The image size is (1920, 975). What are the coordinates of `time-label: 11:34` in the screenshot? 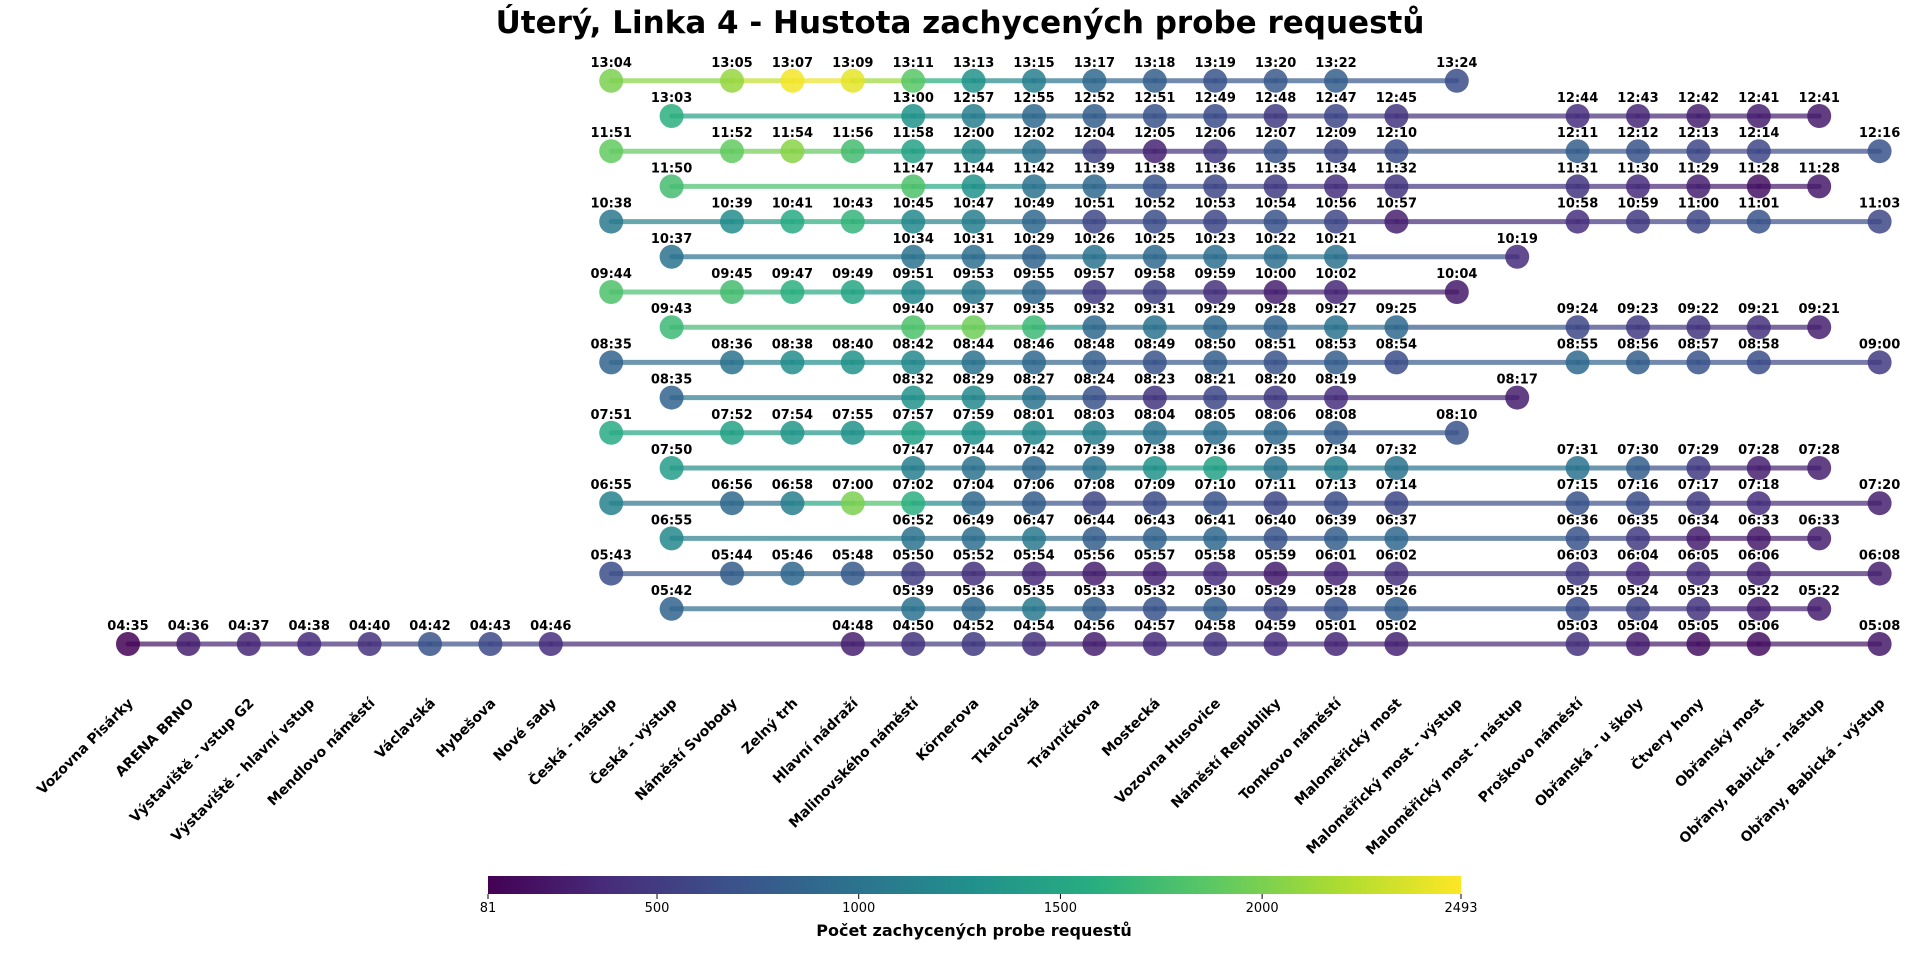 It's located at (1335, 168).